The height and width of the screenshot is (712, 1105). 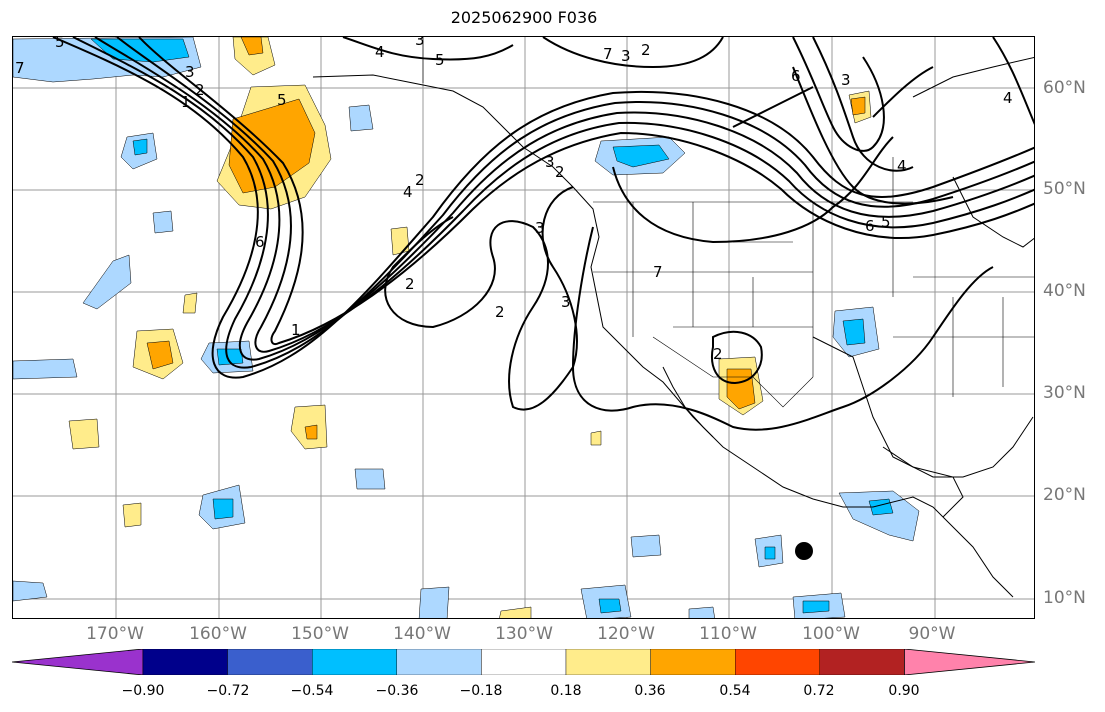 What do you see at coordinates (728, 634) in the screenshot?
I see `lon-label: 110°W` at bounding box center [728, 634].